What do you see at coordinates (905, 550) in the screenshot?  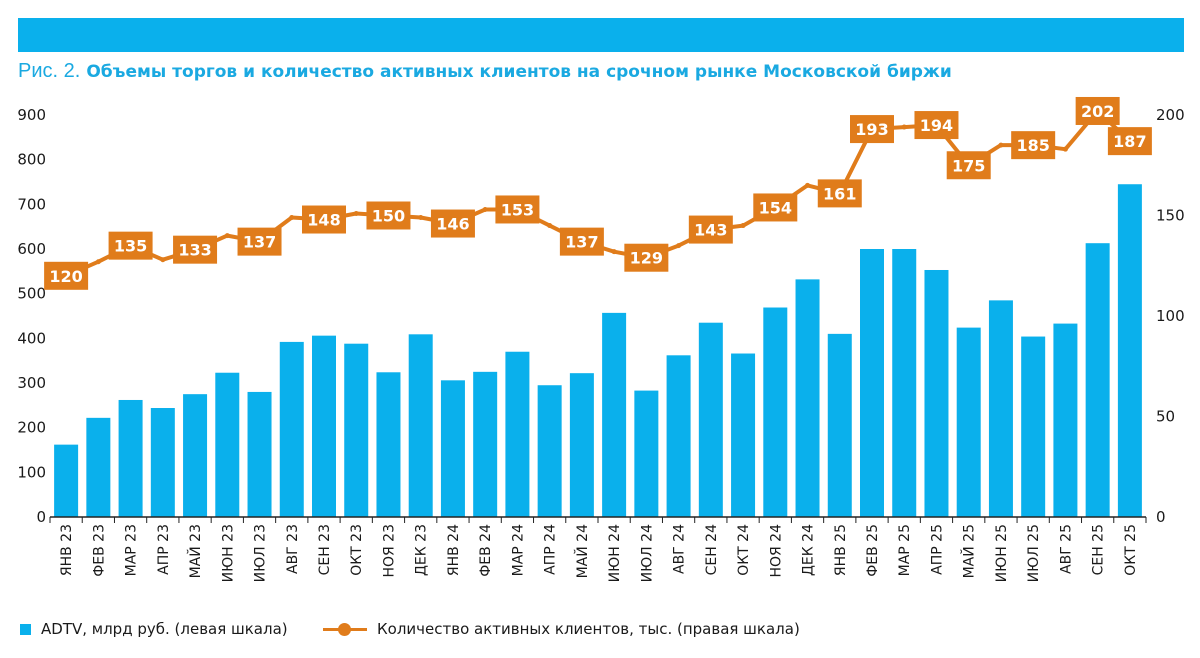 I see `x-axis-category-label: МАР 25` at bounding box center [905, 550].